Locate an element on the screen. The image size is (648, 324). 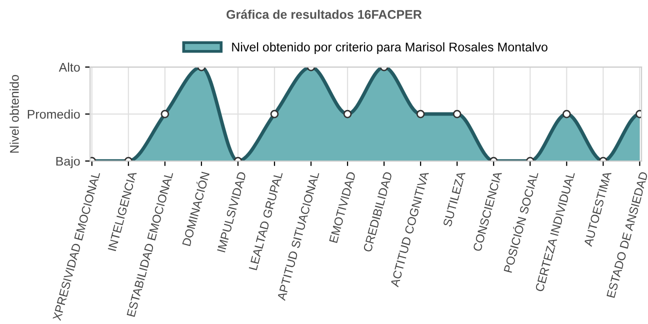
x-tick-label: LEALTAD GRUPAL is located at coordinates (265, 220).